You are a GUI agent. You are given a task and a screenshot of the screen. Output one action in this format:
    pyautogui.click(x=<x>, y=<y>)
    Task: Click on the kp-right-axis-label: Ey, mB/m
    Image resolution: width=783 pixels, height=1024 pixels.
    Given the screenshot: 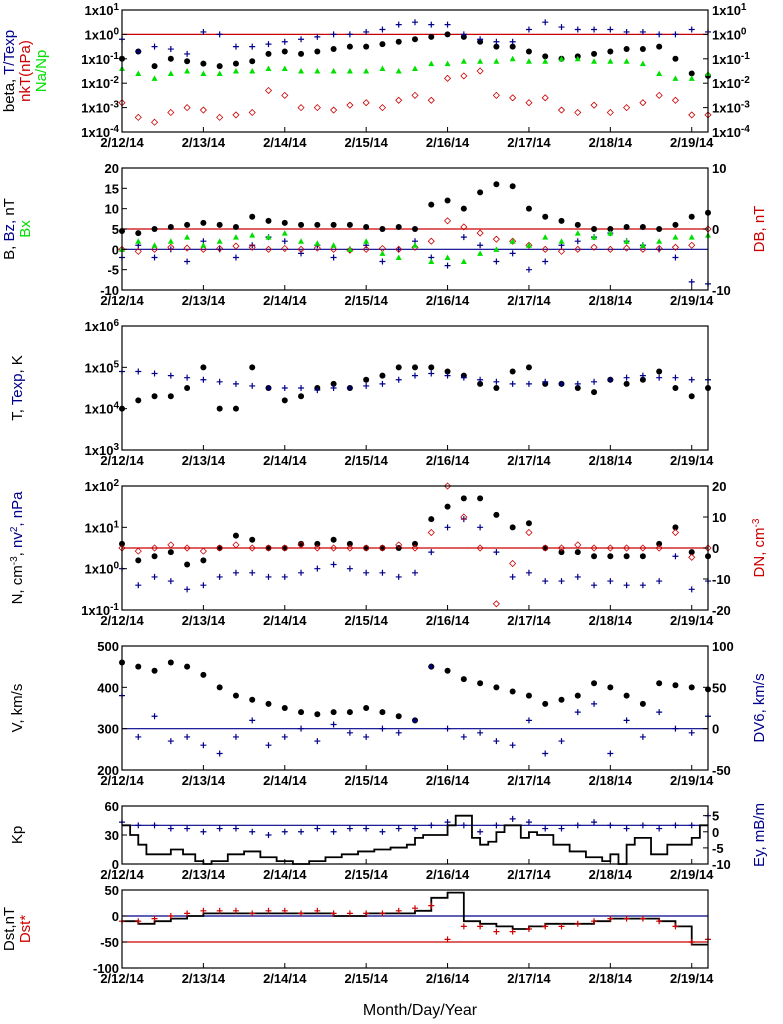 What is the action you would take?
    pyautogui.click(x=759, y=835)
    